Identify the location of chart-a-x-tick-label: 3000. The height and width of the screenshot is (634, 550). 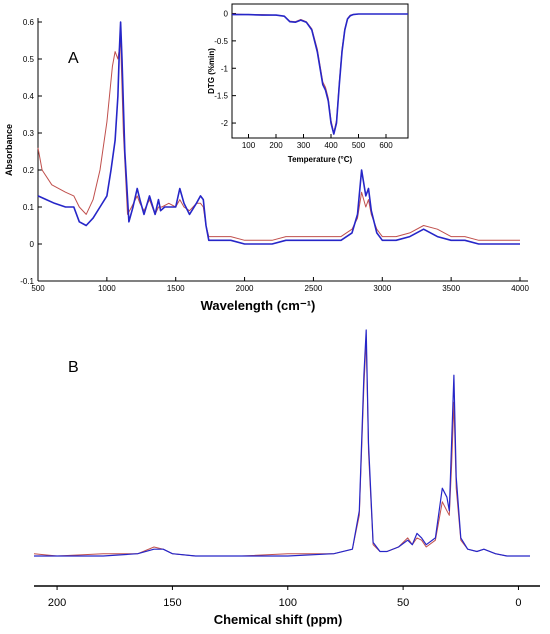
(382, 288).